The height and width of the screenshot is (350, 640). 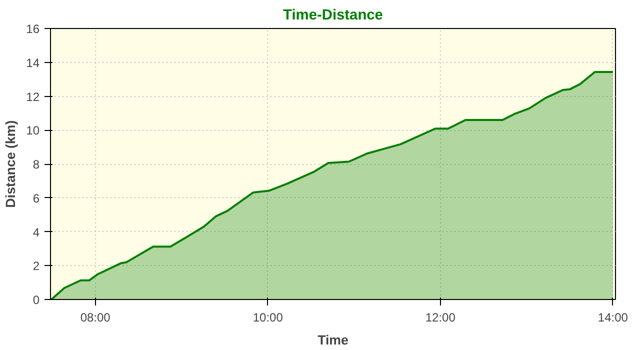 What do you see at coordinates (33, 63) in the screenshot?
I see `y-tick-label: 14` at bounding box center [33, 63].